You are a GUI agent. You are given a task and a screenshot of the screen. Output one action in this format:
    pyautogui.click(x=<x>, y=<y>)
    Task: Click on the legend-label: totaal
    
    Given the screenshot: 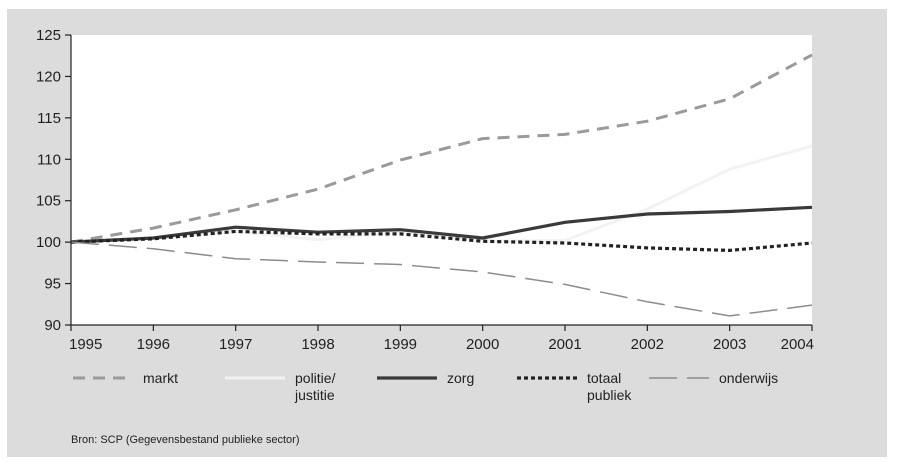 What is the action you would take?
    pyautogui.click(x=604, y=378)
    